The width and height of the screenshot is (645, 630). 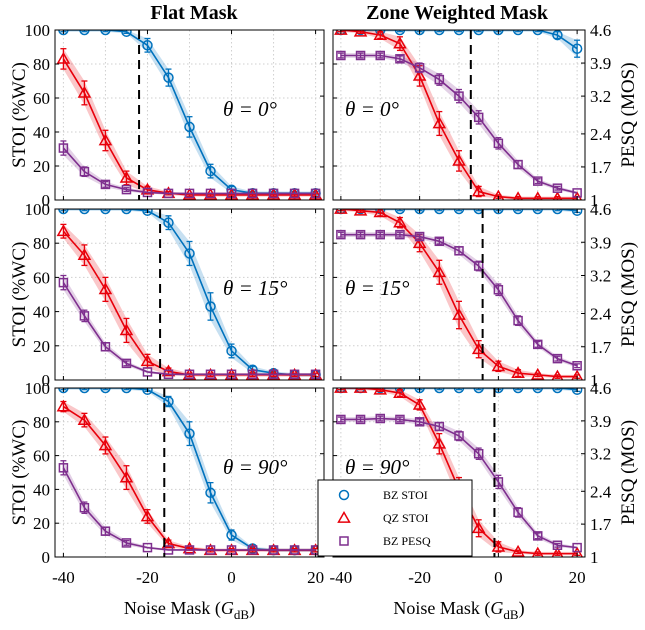 I want to click on x-axis-labels: Noise Mask (GdB) Noise Mask (GdB), so click(x=324, y=610).